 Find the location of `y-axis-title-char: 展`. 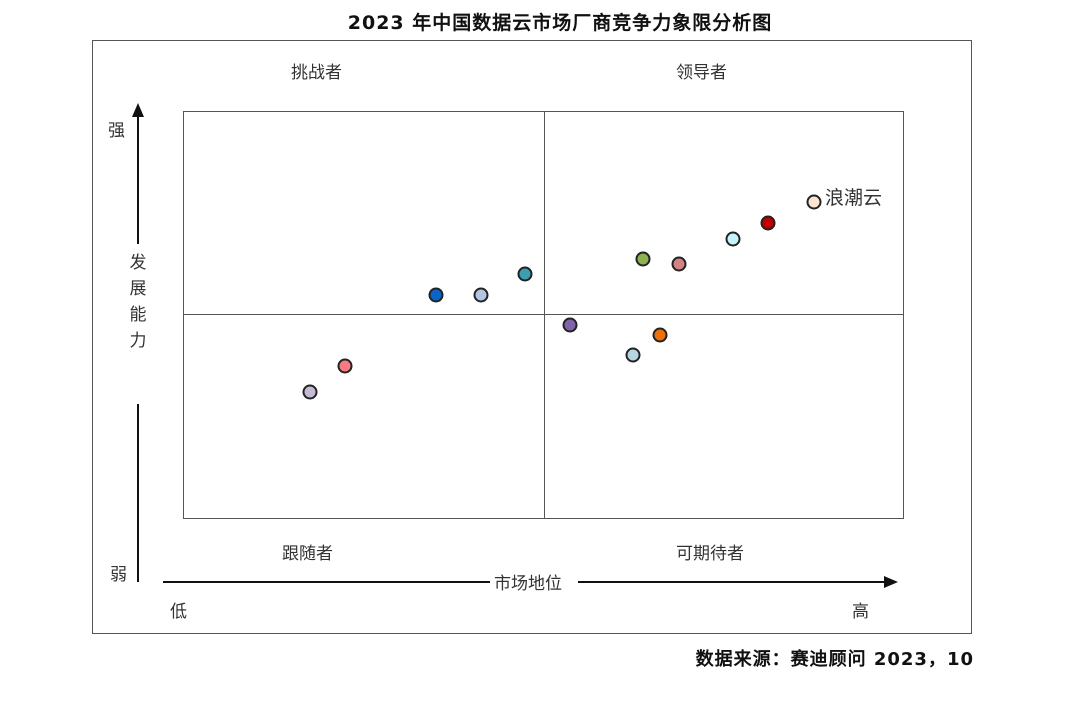

y-axis-title-char: 展 is located at coordinates (138, 289).